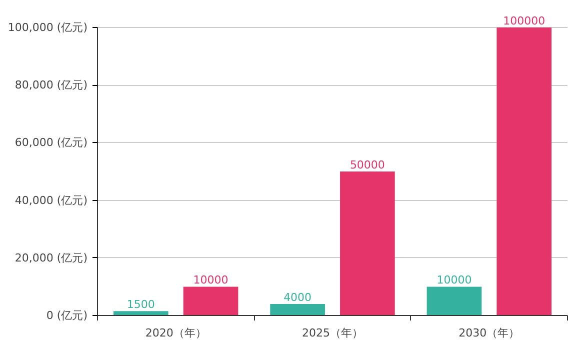  I want to click on x-tick-label: 2030（年）, so click(489, 333).